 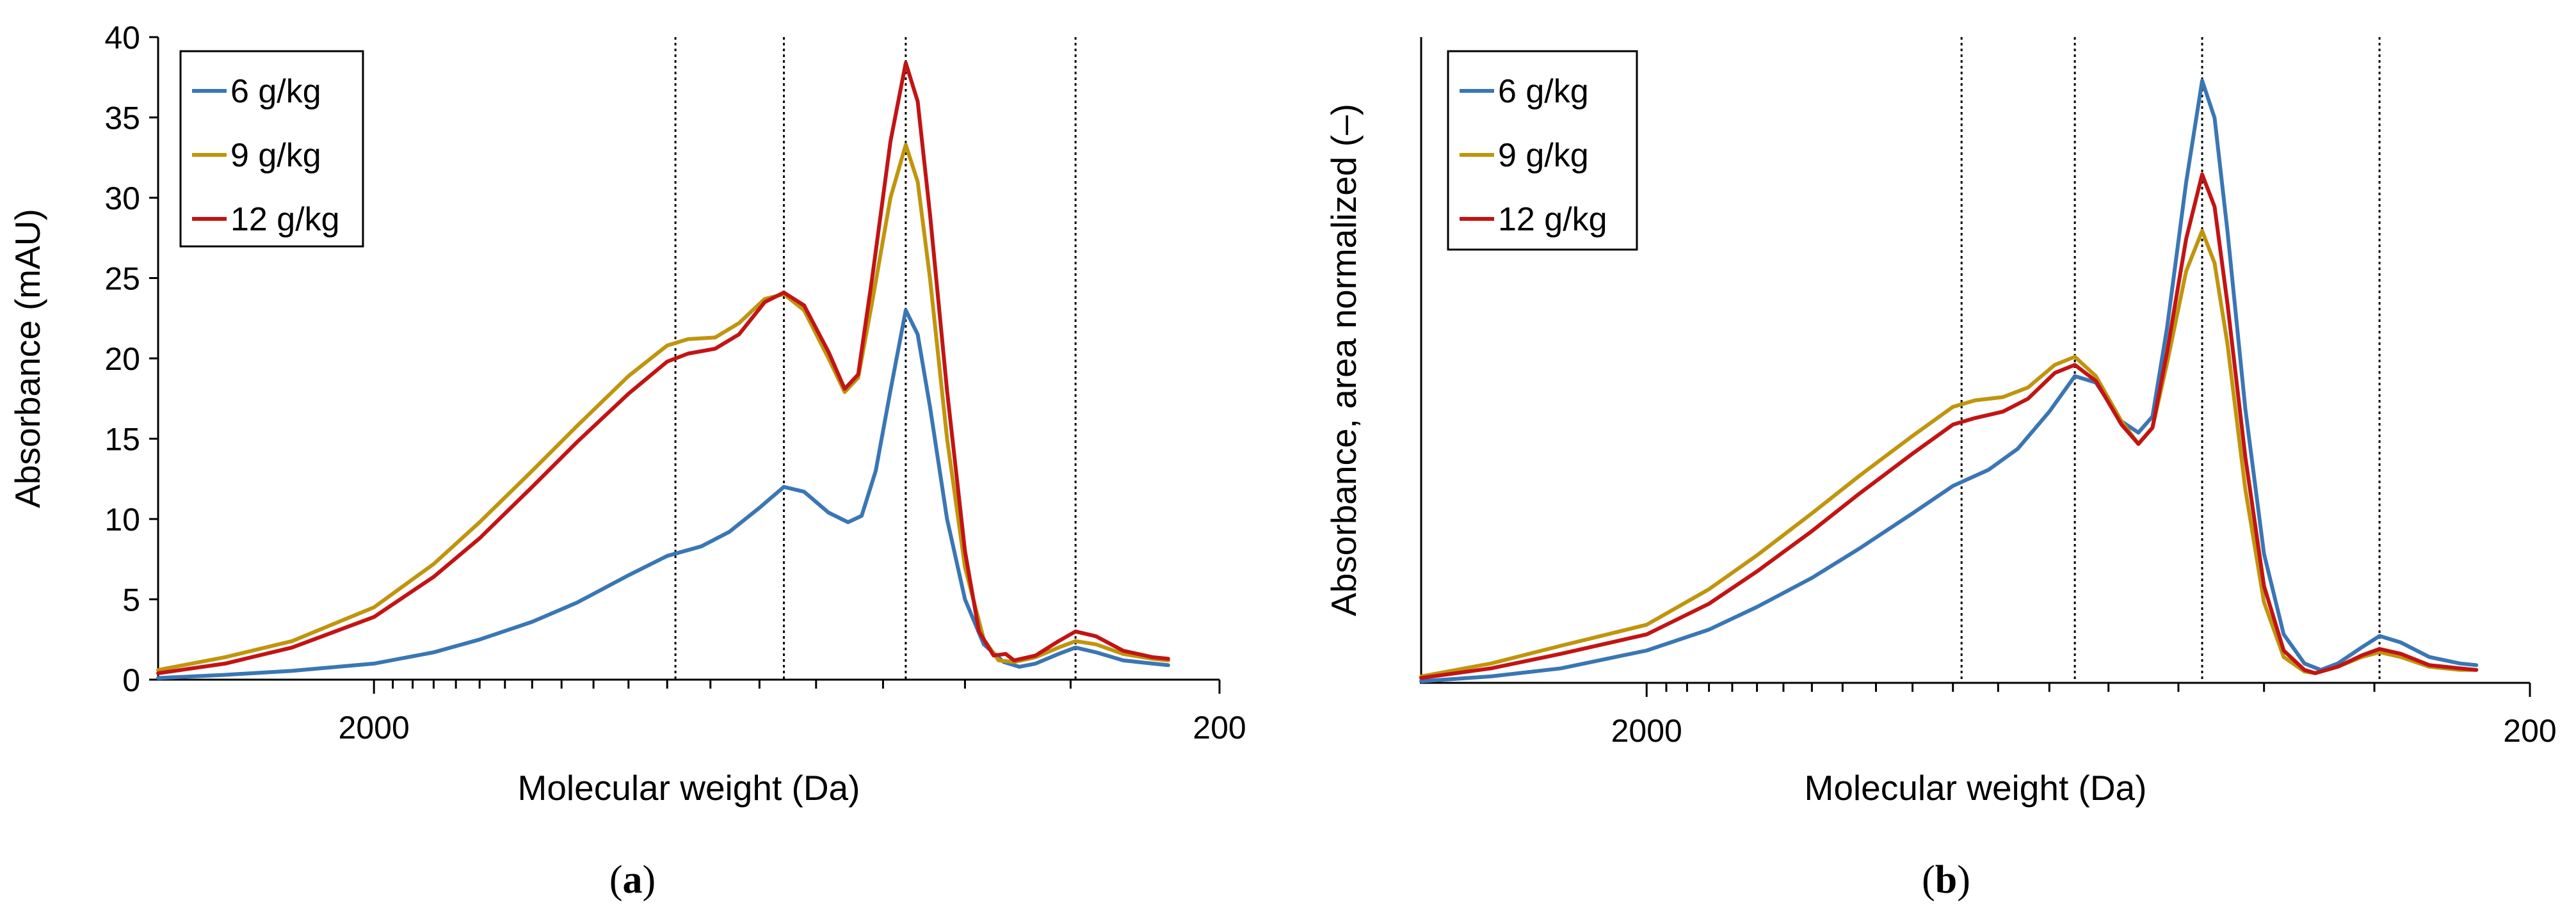 I want to click on y-tick-label: 40, so click(x=122, y=38).